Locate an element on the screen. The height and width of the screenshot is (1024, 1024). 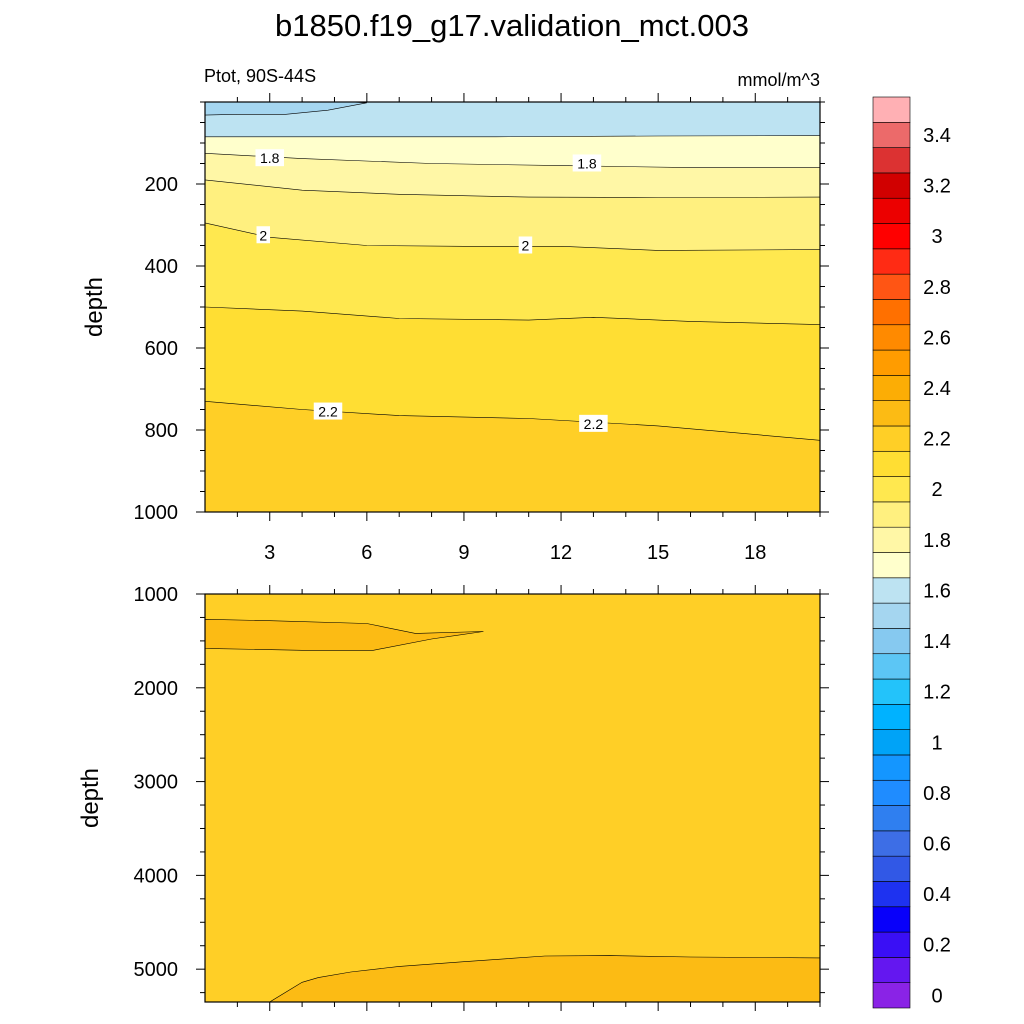
y-tick-label: 2000 is located at coordinates (156, 689).